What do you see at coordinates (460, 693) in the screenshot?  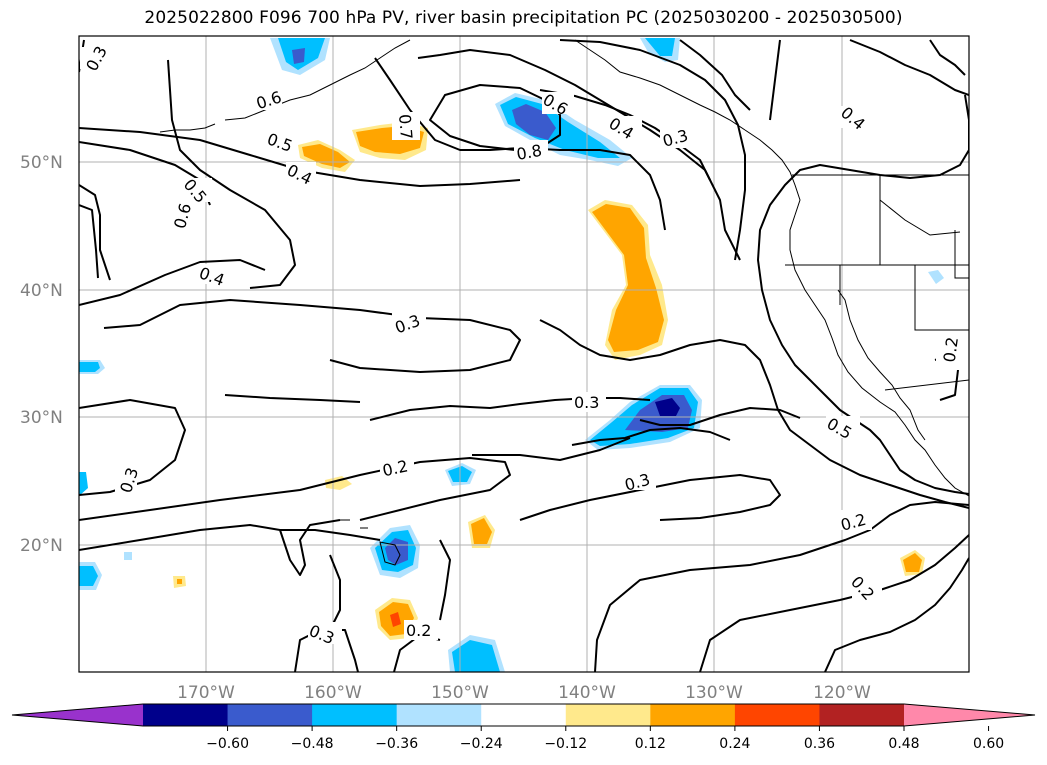 I see `lon-label-150w: 150°W` at bounding box center [460, 693].